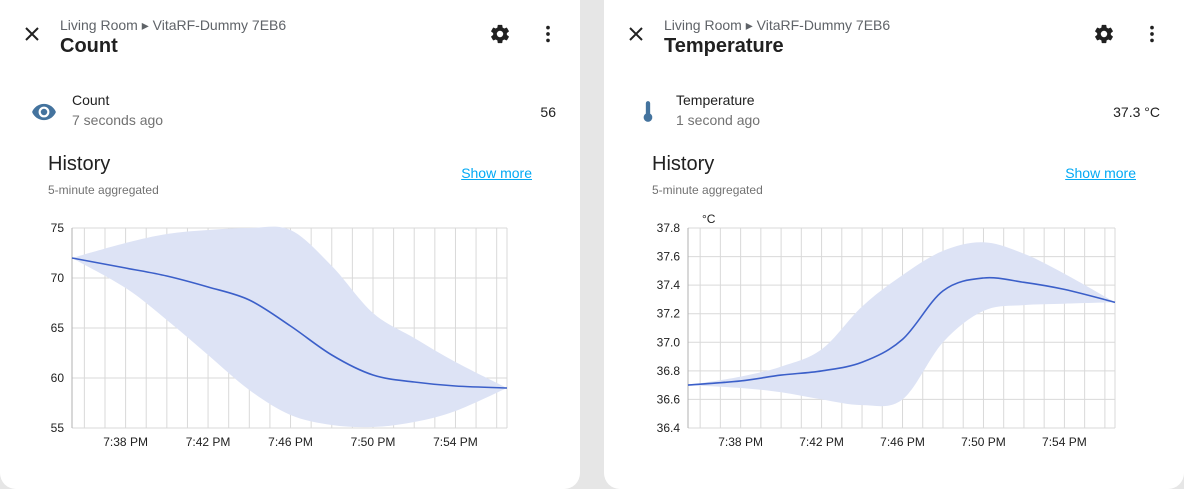  Describe the element at coordinates (648, 112) in the screenshot. I see `thermometer-icon` at that location.